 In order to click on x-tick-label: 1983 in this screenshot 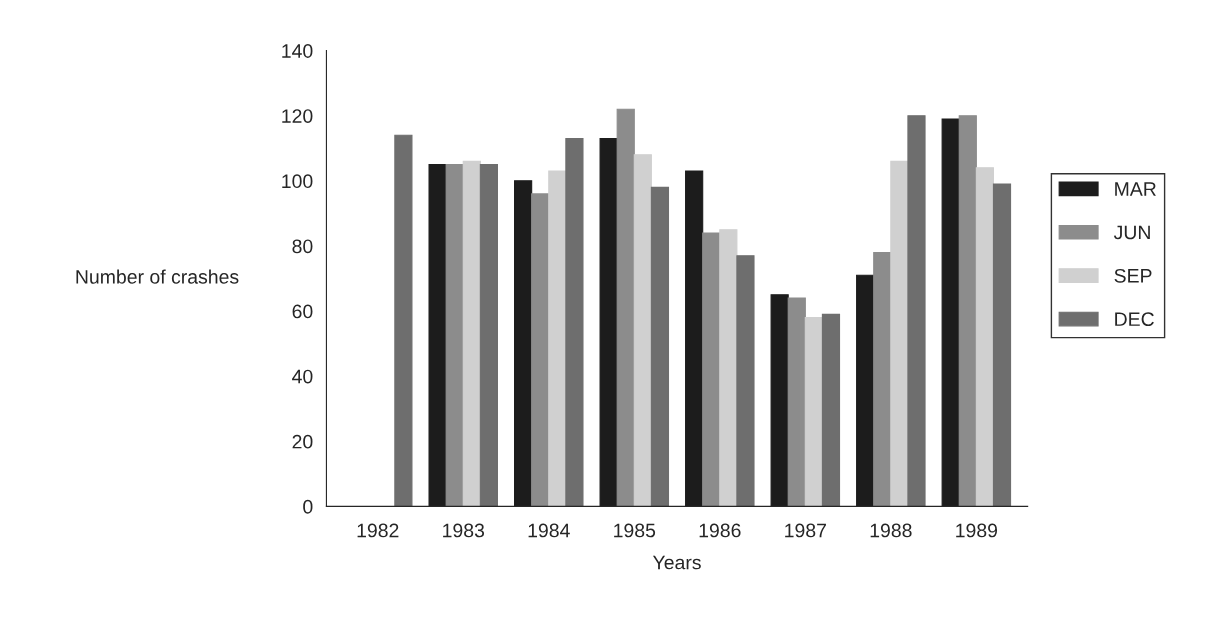, I will do `click(464, 530)`.